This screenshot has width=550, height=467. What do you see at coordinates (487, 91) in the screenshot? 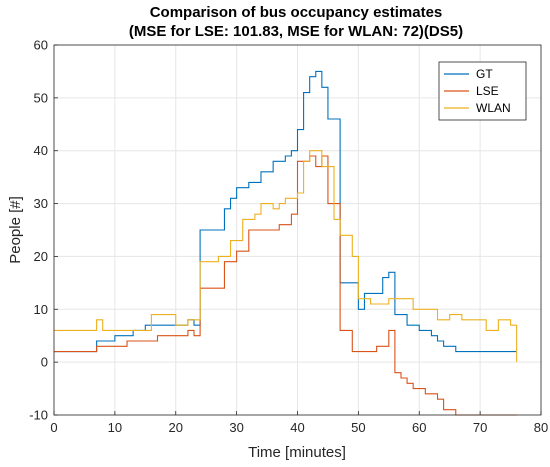
I see `legend-label-lse: LSE` at bounding box center [487, 91].